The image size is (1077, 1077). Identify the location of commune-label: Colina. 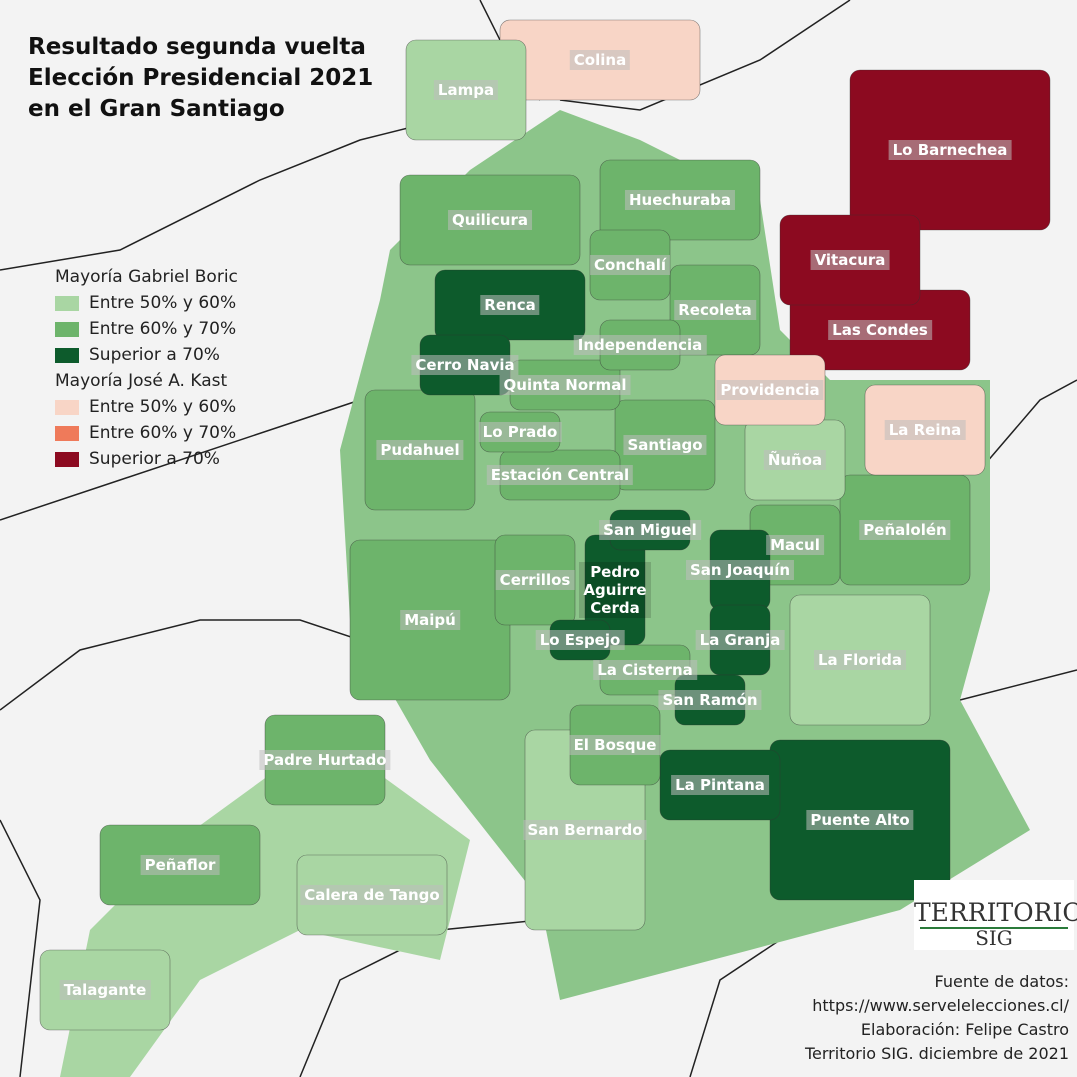
(600, 60).